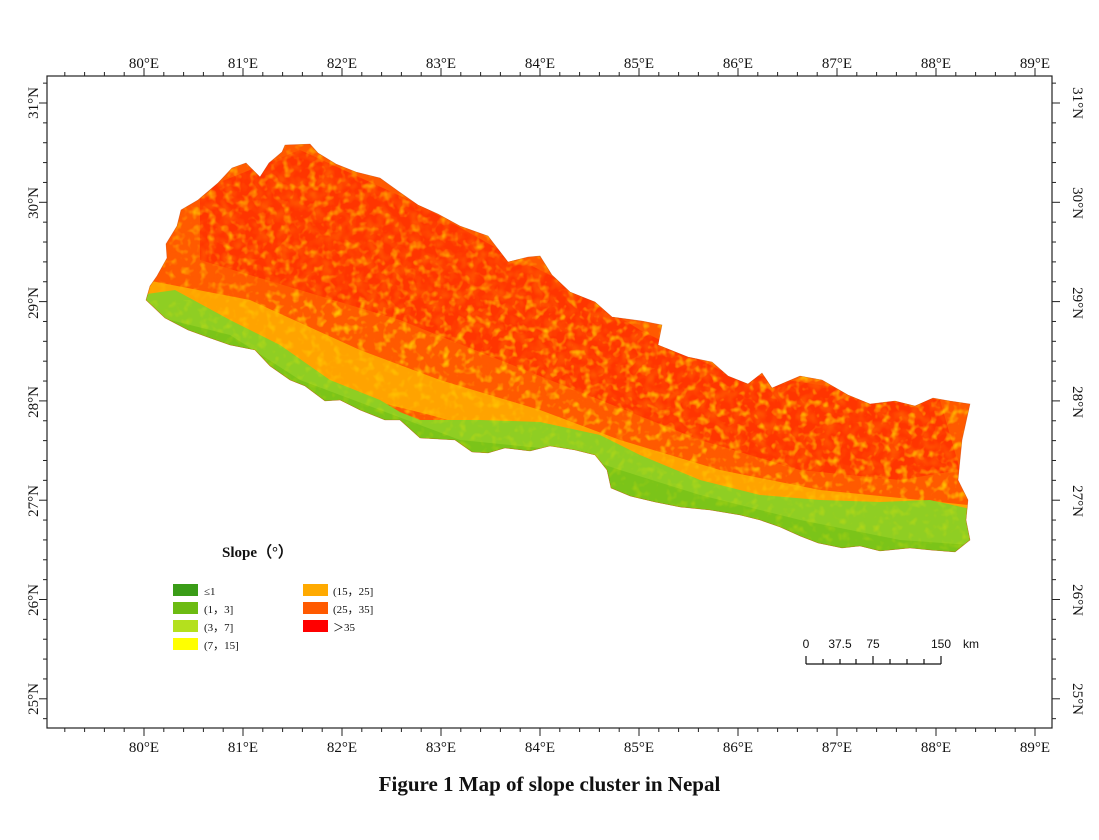 The width and height of the screenshot is (1099, 840). I want to click on scale-label: 150, so click(941, 644).